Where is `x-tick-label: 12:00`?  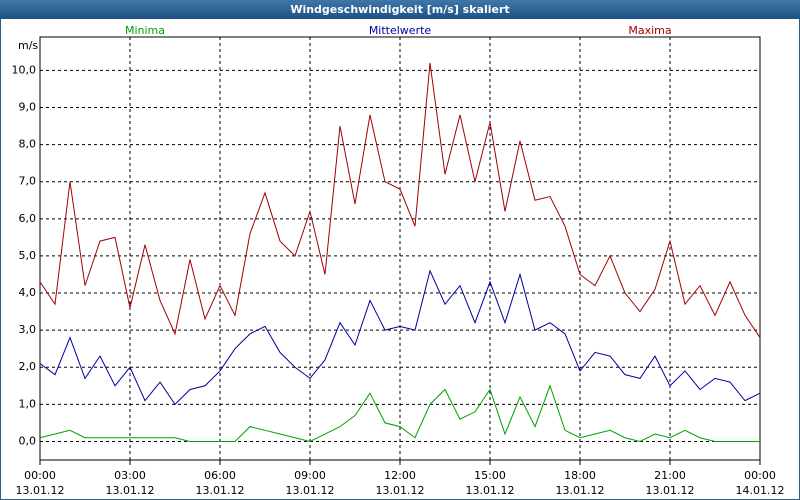
x-tick-label: 12:00 is located at coordinates (400, 475).